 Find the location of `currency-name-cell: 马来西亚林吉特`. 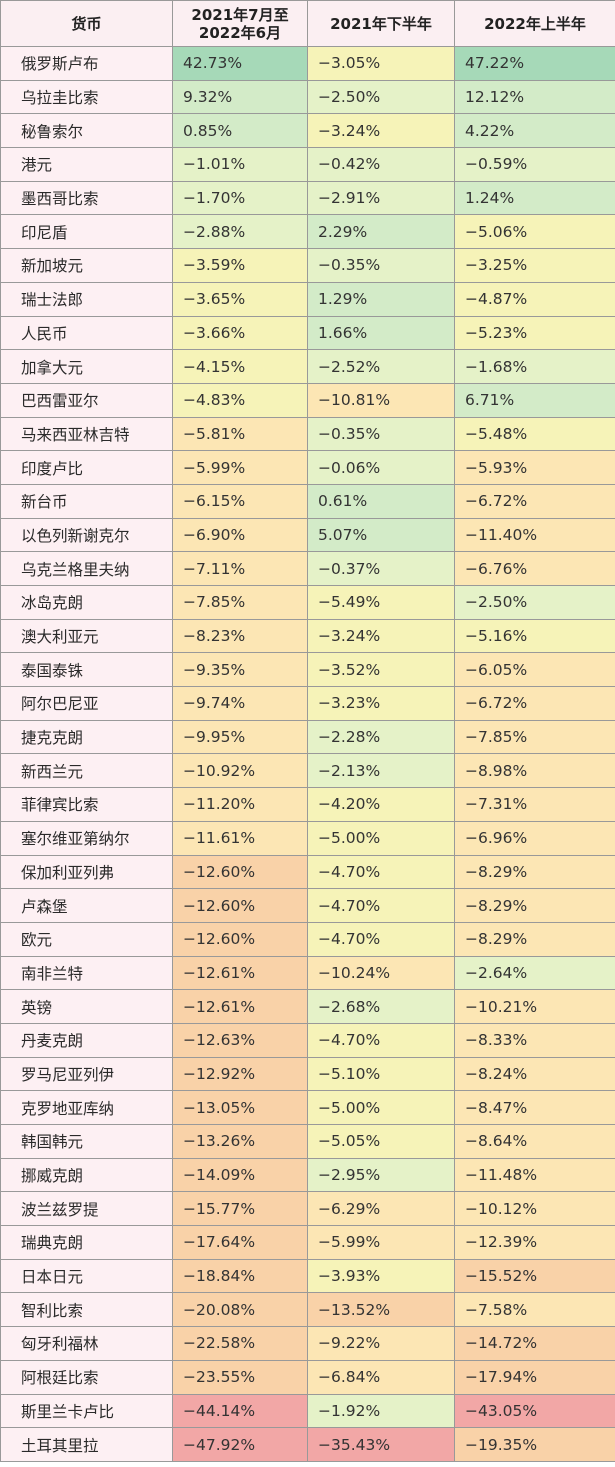

currency-name-cell: 马来西亚林吉特 is located at coordinates (86, 434).